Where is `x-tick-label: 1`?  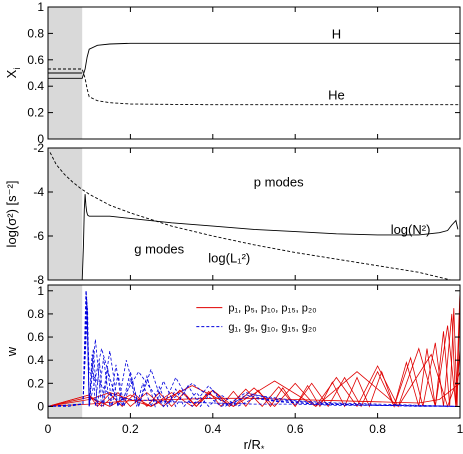 x-tick-label: 1 is located at coordinates (460, 429).